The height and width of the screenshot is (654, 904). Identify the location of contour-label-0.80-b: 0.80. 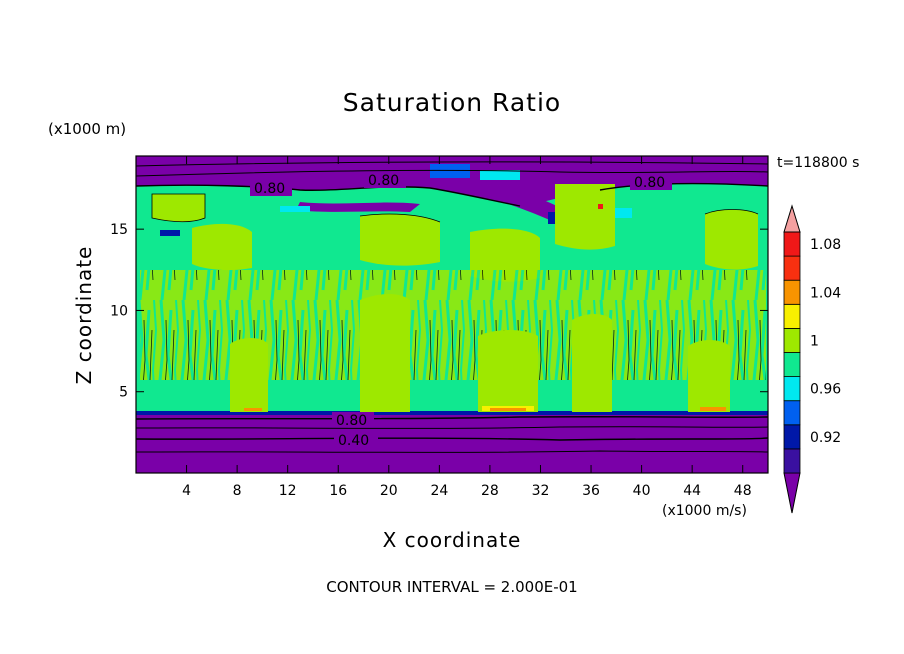
(383, 181).